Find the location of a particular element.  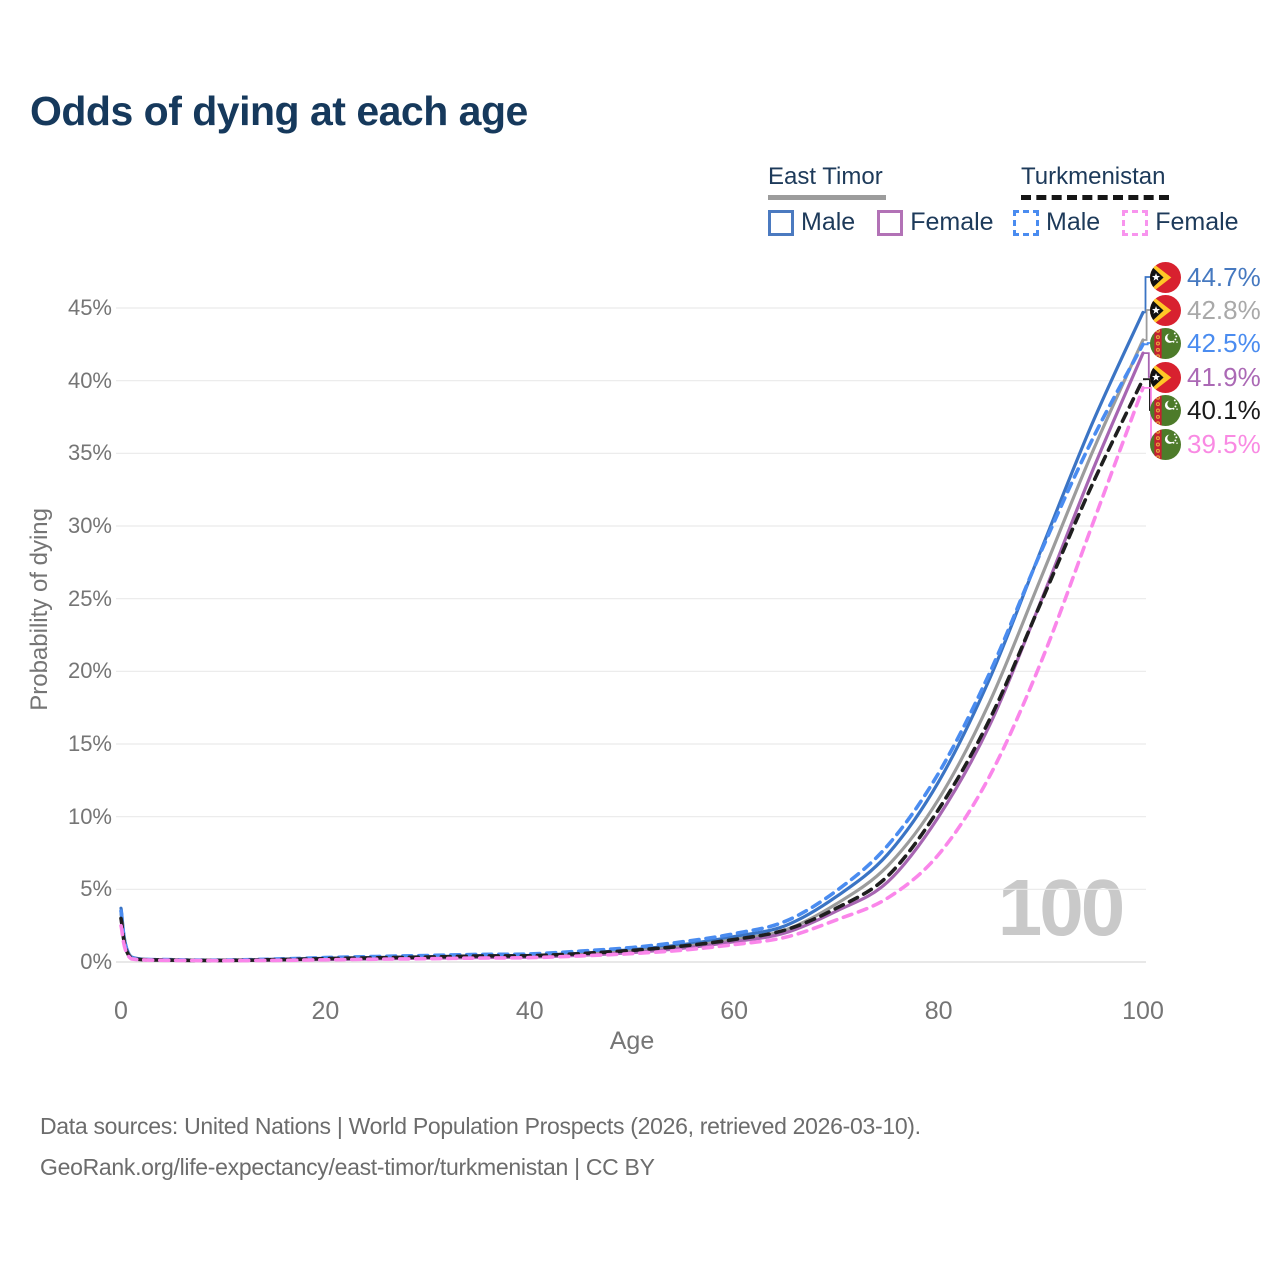

end-label-value: 42.8% is located at coordinates (1224, 309).